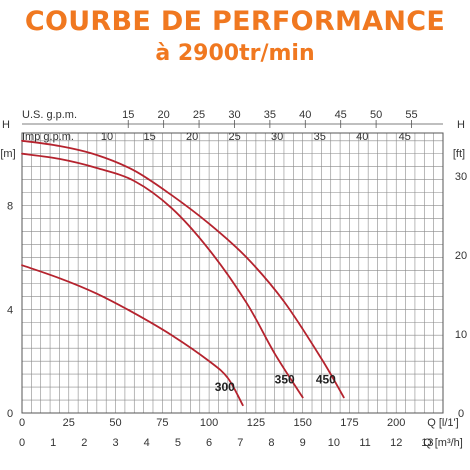 The width and height of the screenshot is (470, 470). What do you see at coordinates (461, 125) in the screenshot?
I see `y-right-label: H` at bounding box center [461, 125].